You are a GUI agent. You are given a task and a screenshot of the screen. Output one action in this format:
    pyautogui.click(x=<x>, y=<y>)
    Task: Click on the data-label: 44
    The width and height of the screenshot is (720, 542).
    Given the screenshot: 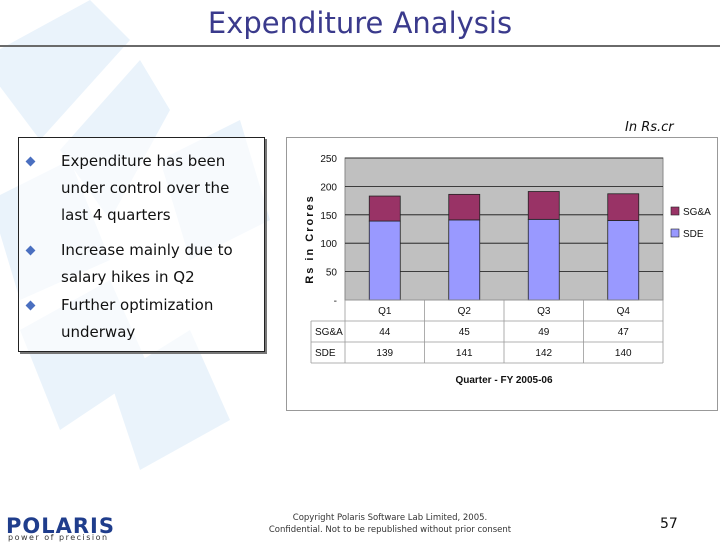 What is the action you would take?
    pyautogui.click(x=385, y=332)
    